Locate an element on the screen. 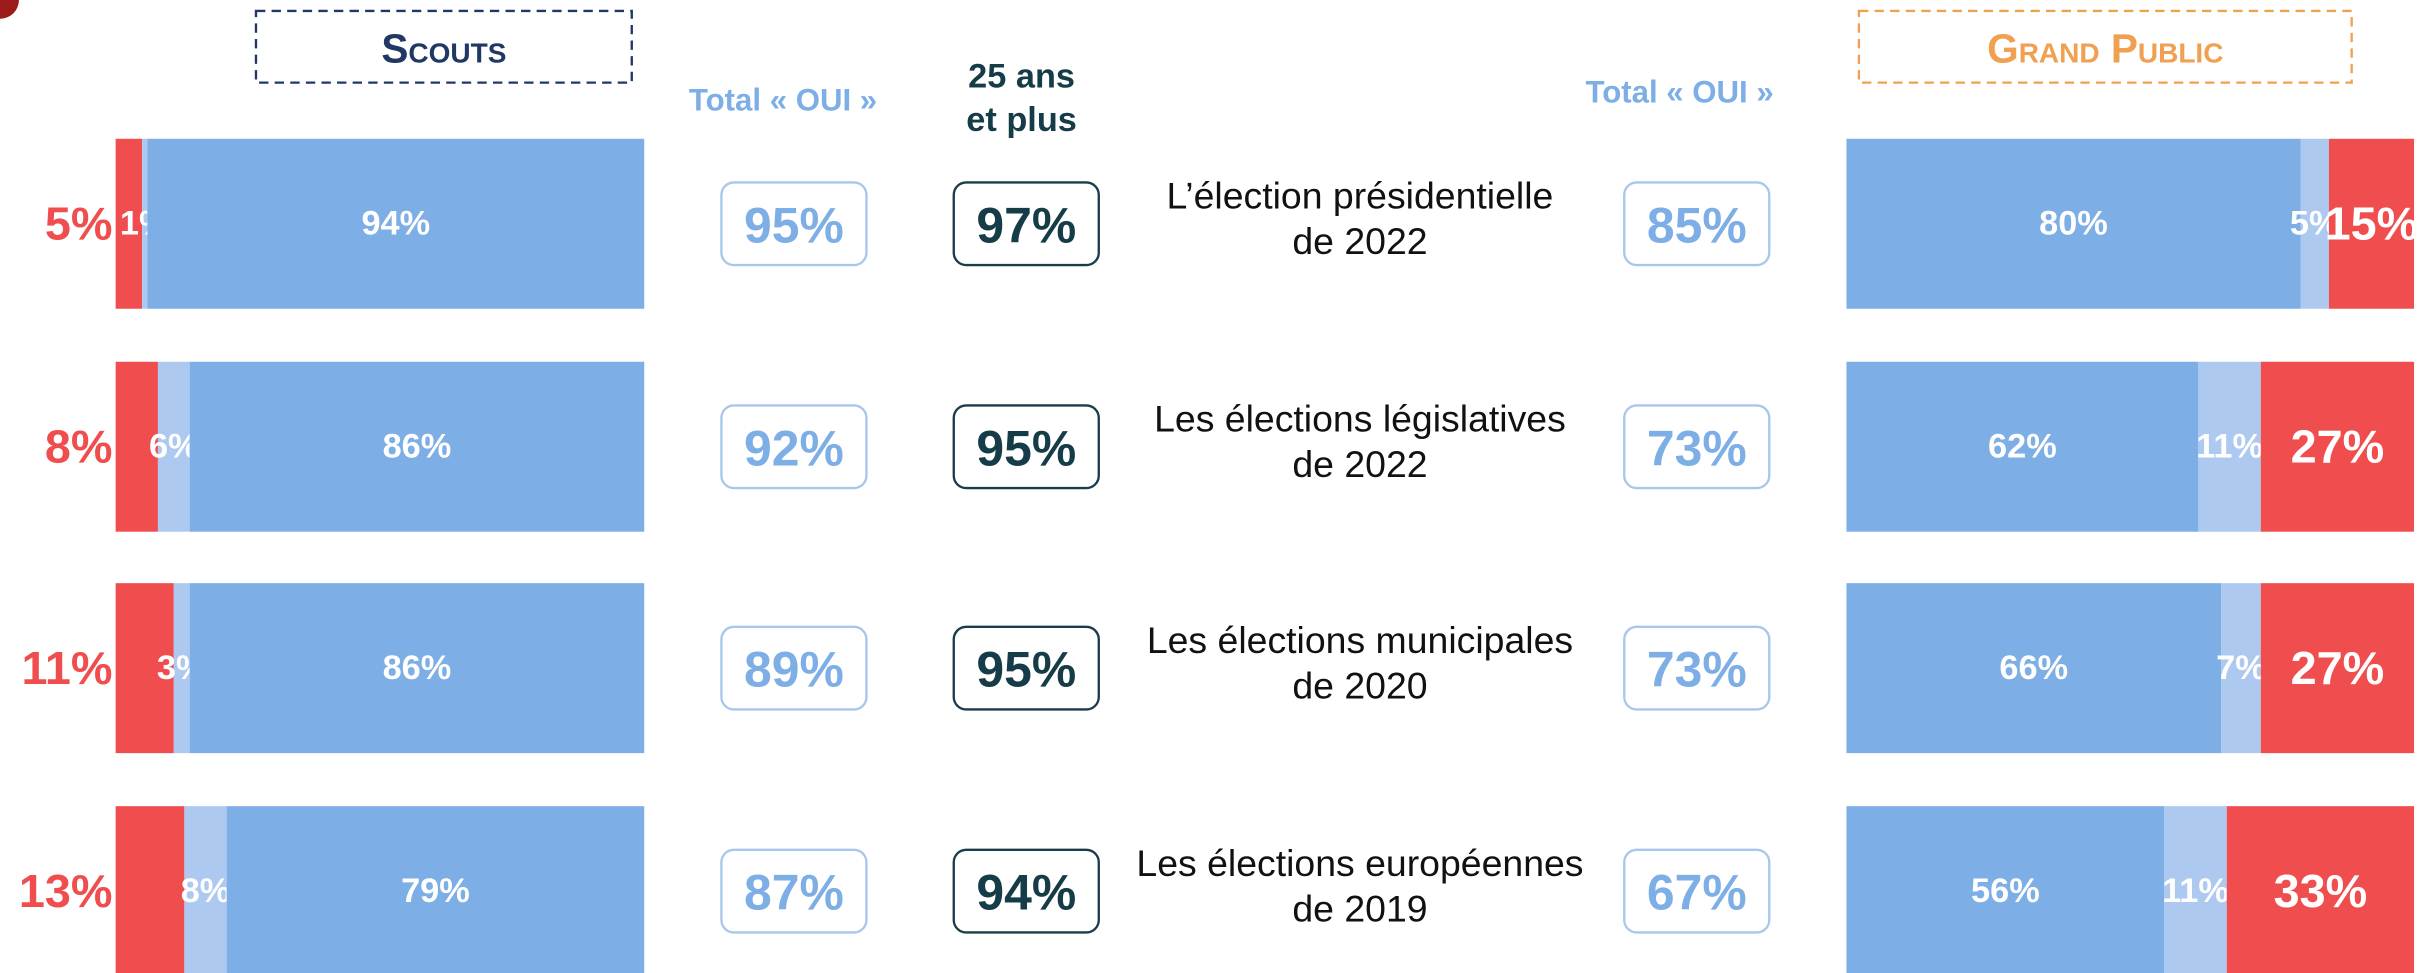  column-header: et plus is located at coordinates (1021, 120).